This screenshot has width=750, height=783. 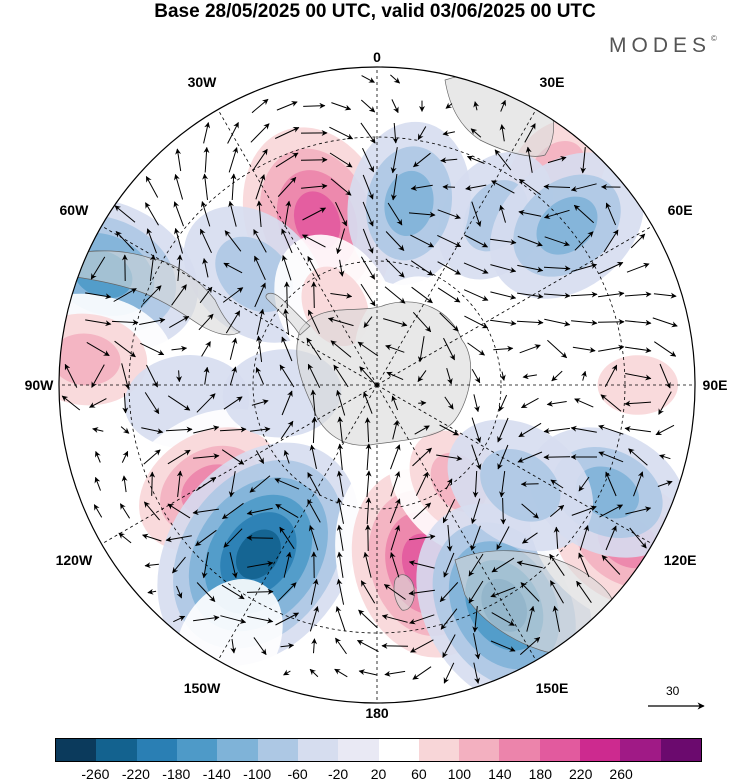 What do you see at coordinates (176, 774) in the screenshot?
I see `colorbar-tick-label: -180` at bounding box center [176, 774].